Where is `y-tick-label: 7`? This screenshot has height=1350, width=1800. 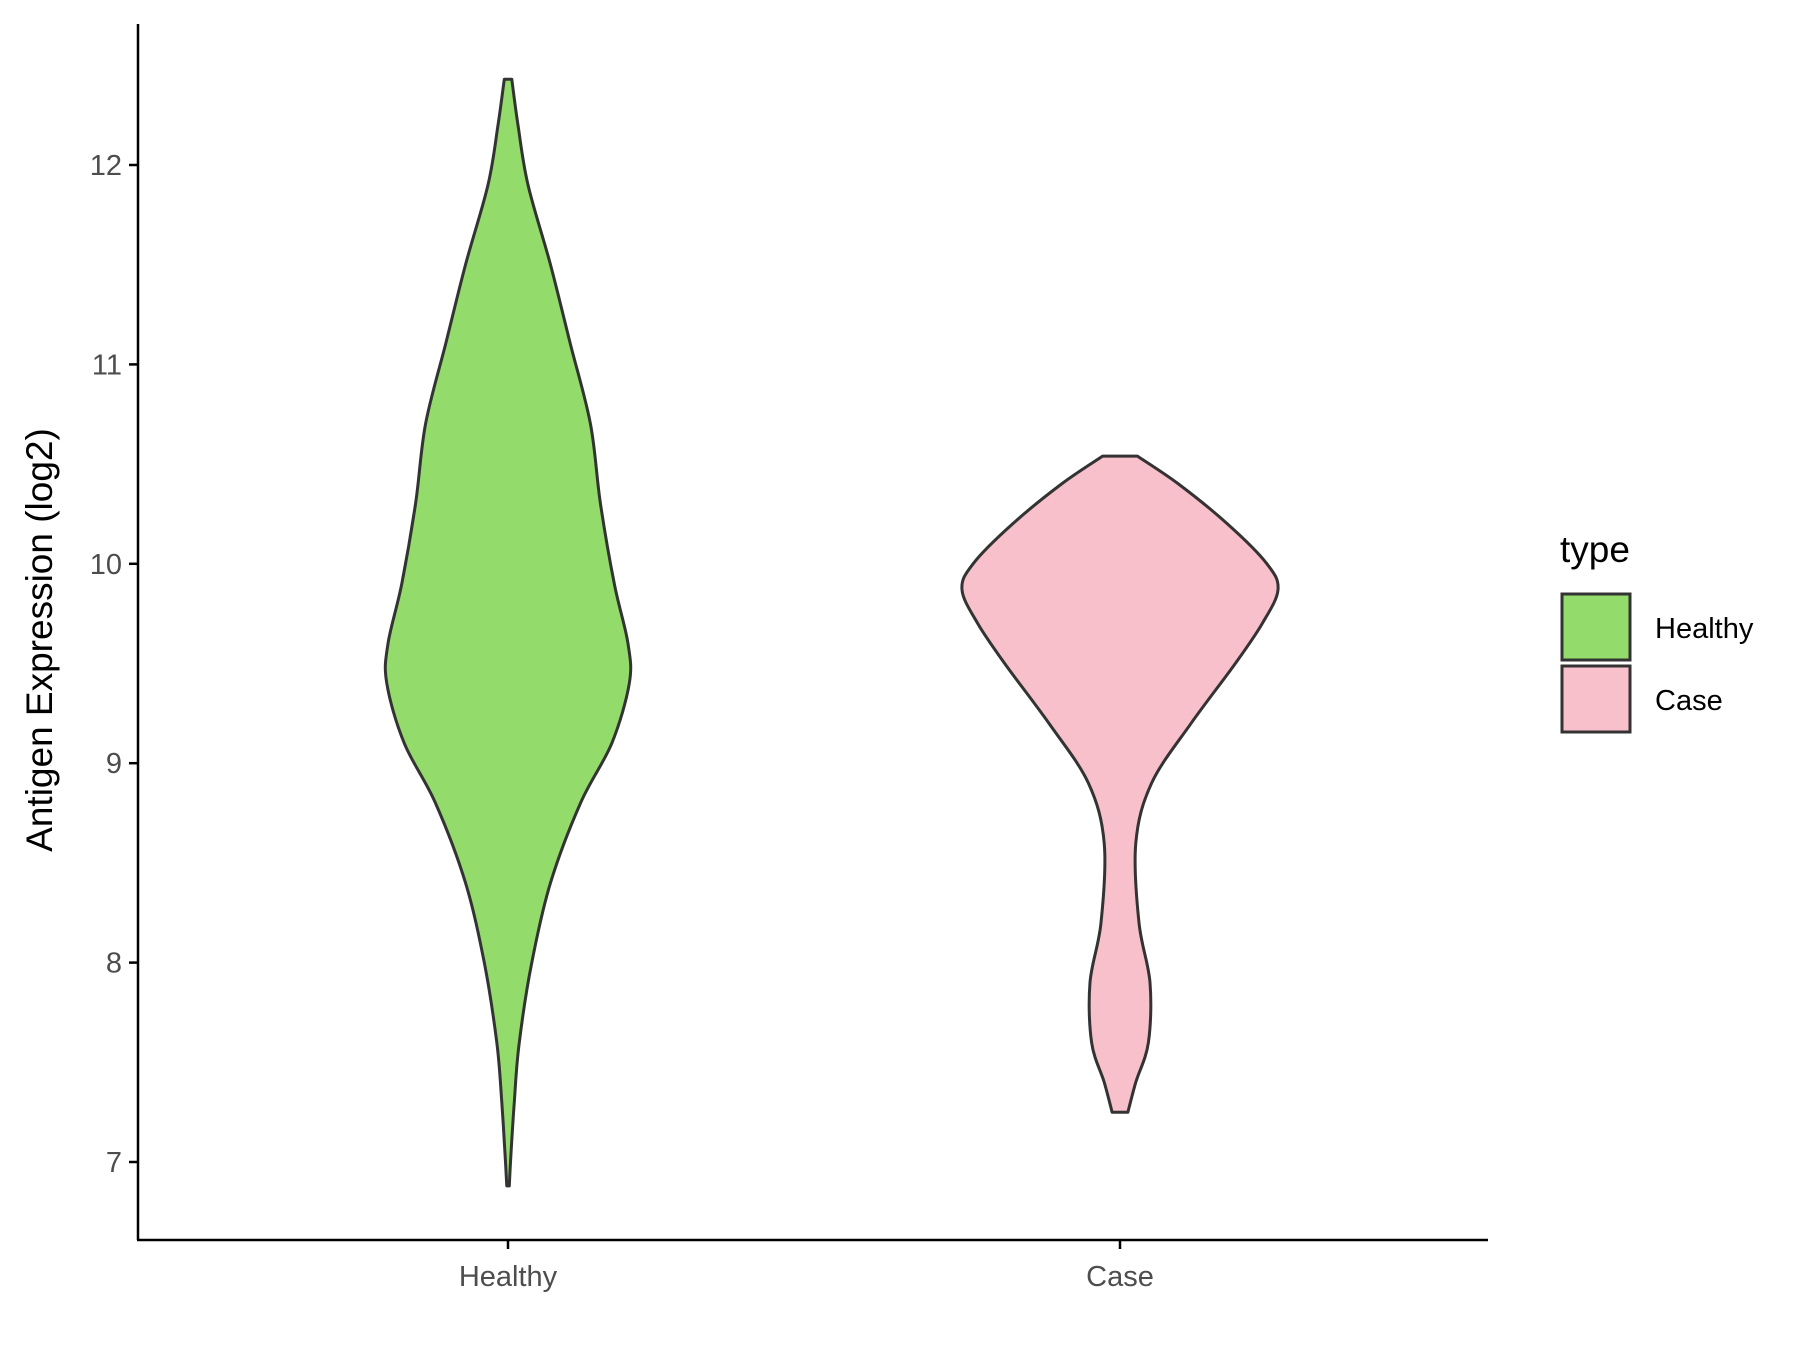
y-tick-label: 7 is located at coordinates (114, 1163).